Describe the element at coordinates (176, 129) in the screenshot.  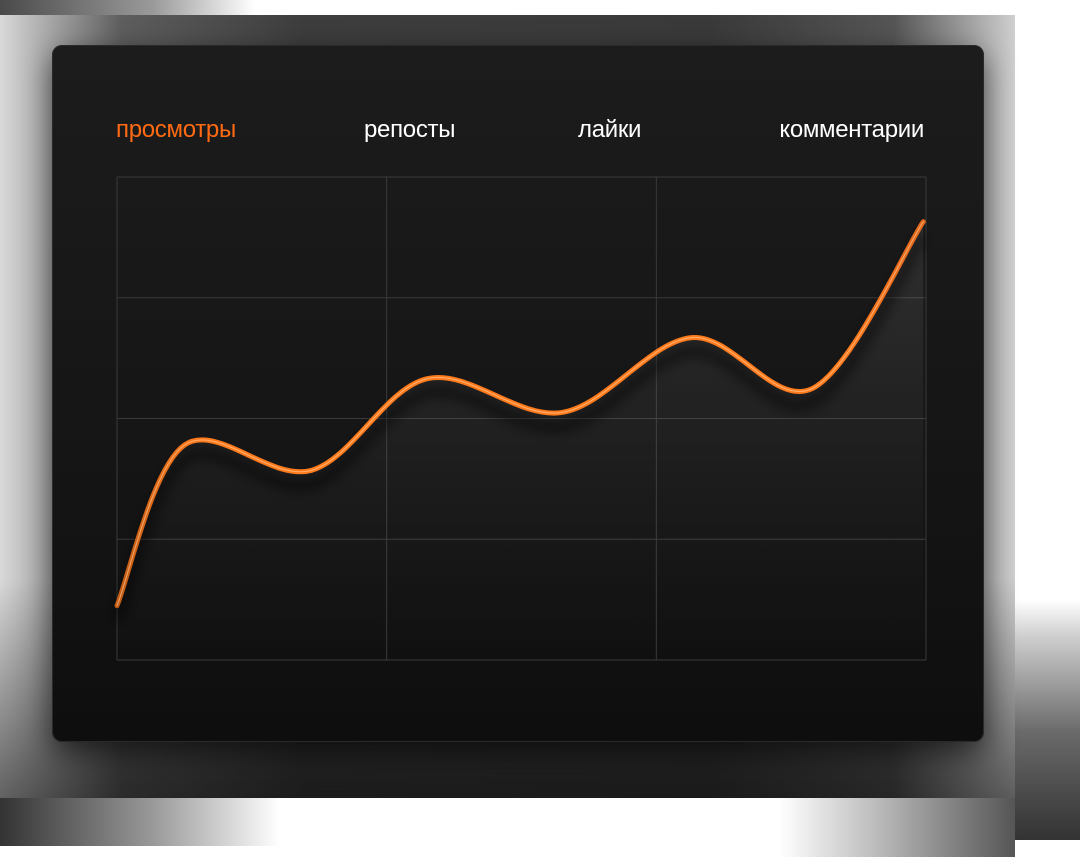
I see `tab-views: просмотры` at that location.